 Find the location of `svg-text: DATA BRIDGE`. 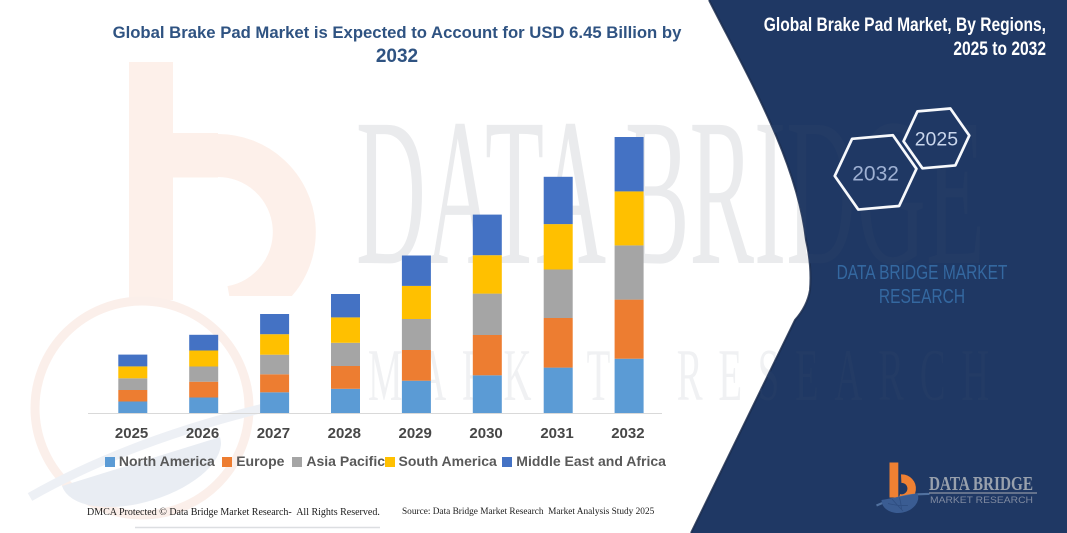

svg-text: DATA BRIDGE is located at coordinates (981, 484).